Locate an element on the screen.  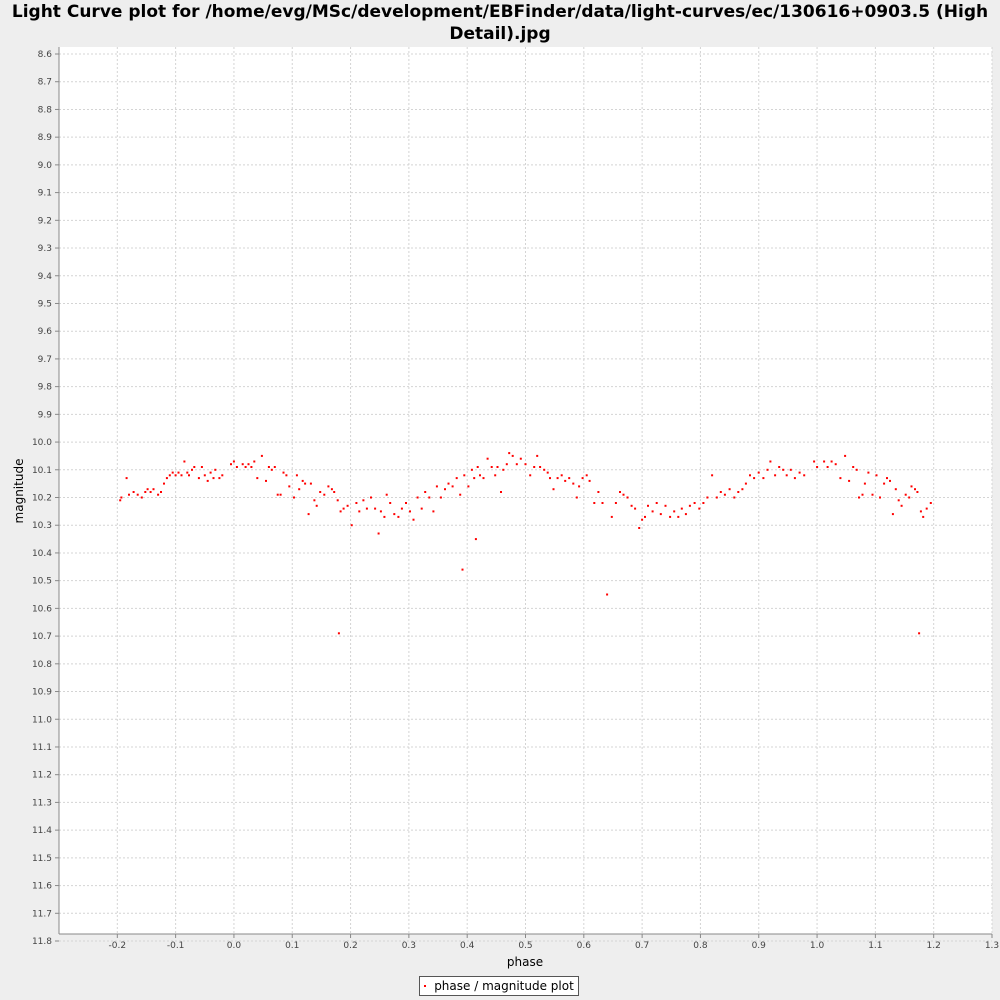
y-tick-label: 10.3 is located at coordinates (42, 526).